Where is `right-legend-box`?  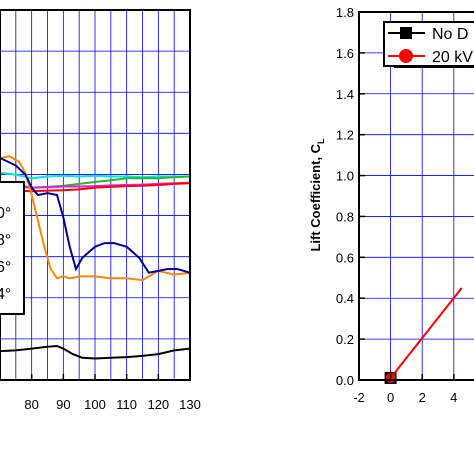
right-legend-box is located at coordinates (428, 44).